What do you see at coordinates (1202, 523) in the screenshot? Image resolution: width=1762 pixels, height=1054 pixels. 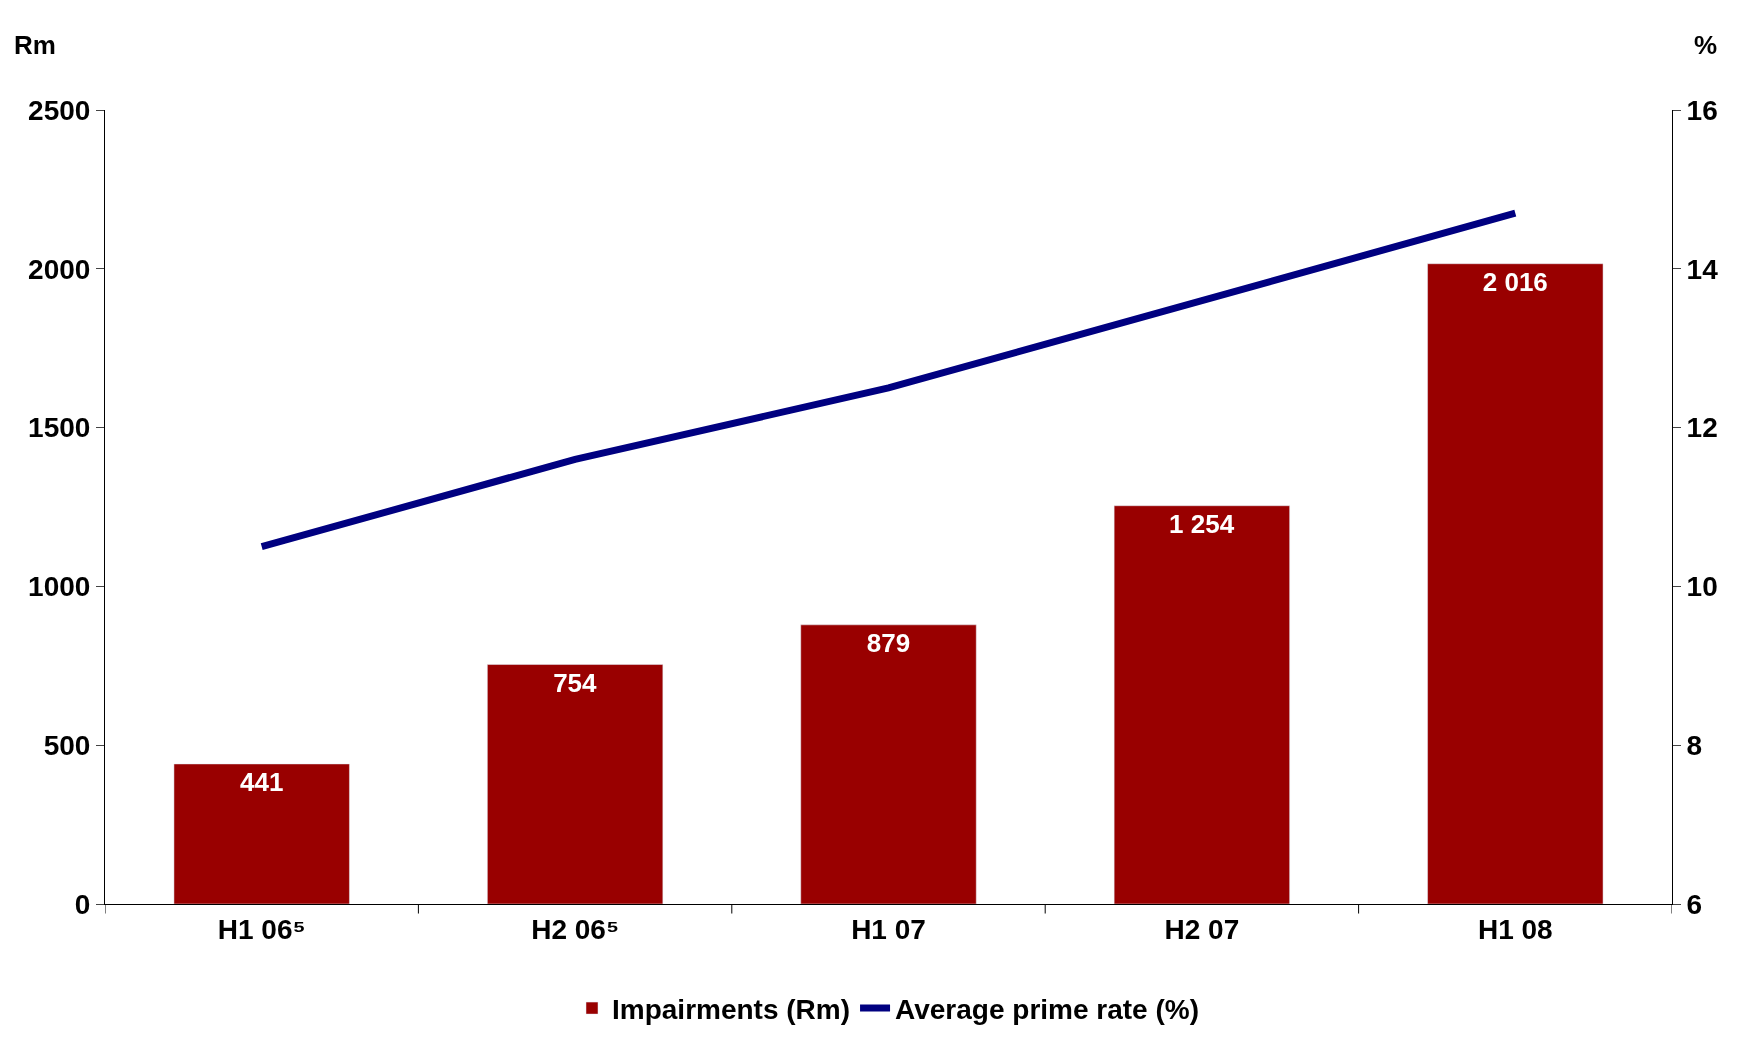 I see `data-label: 1 254` at bounding box center [1202, 523].